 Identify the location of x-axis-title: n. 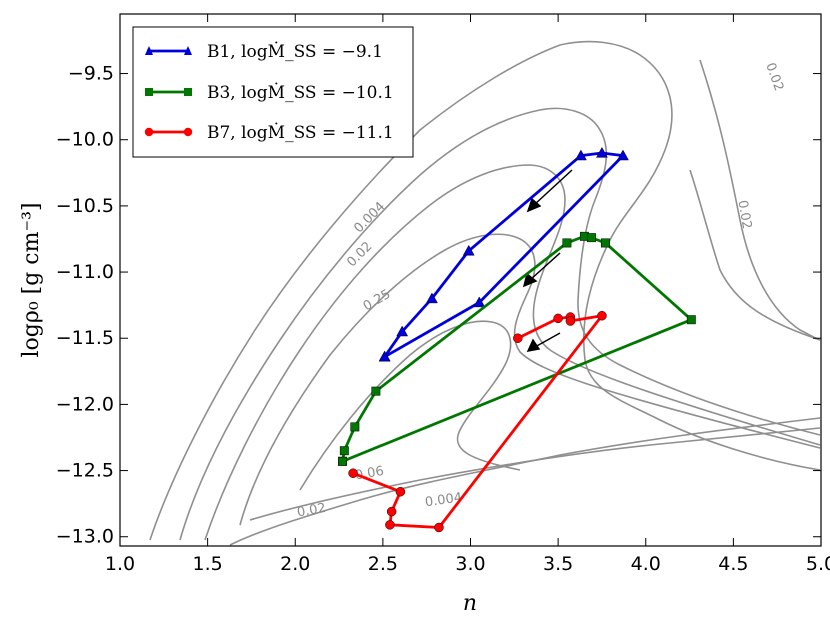
(470, 603).